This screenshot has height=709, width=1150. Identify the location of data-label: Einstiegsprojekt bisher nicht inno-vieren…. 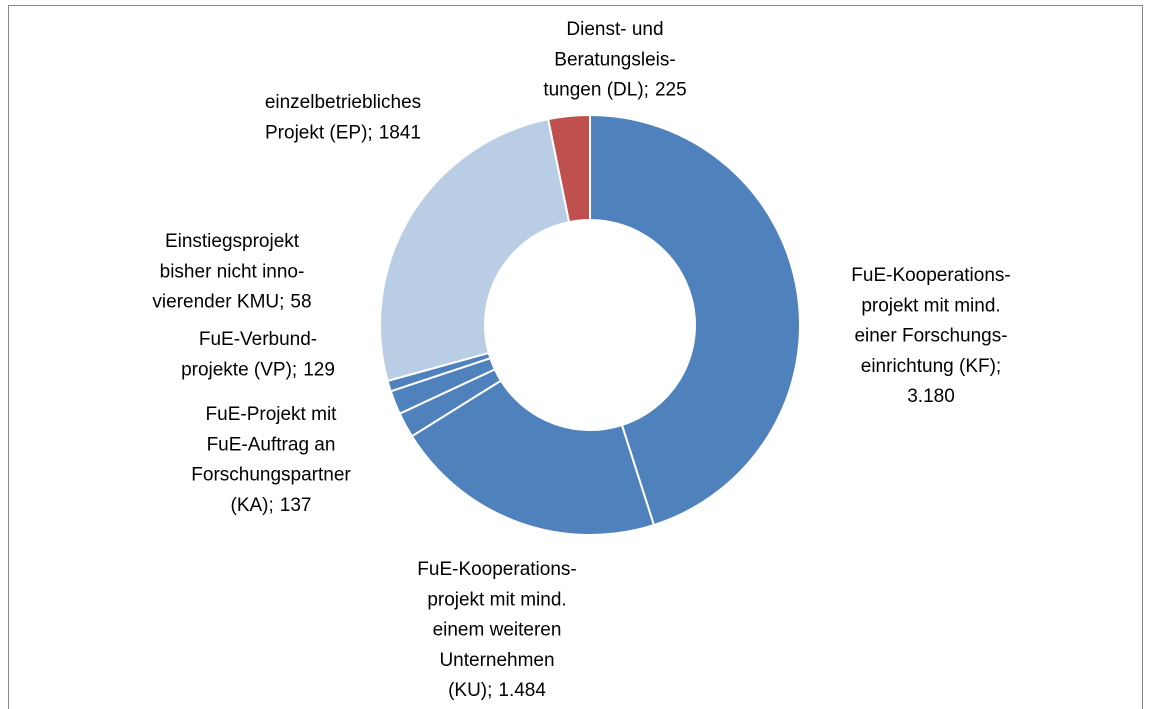
(231, 272).